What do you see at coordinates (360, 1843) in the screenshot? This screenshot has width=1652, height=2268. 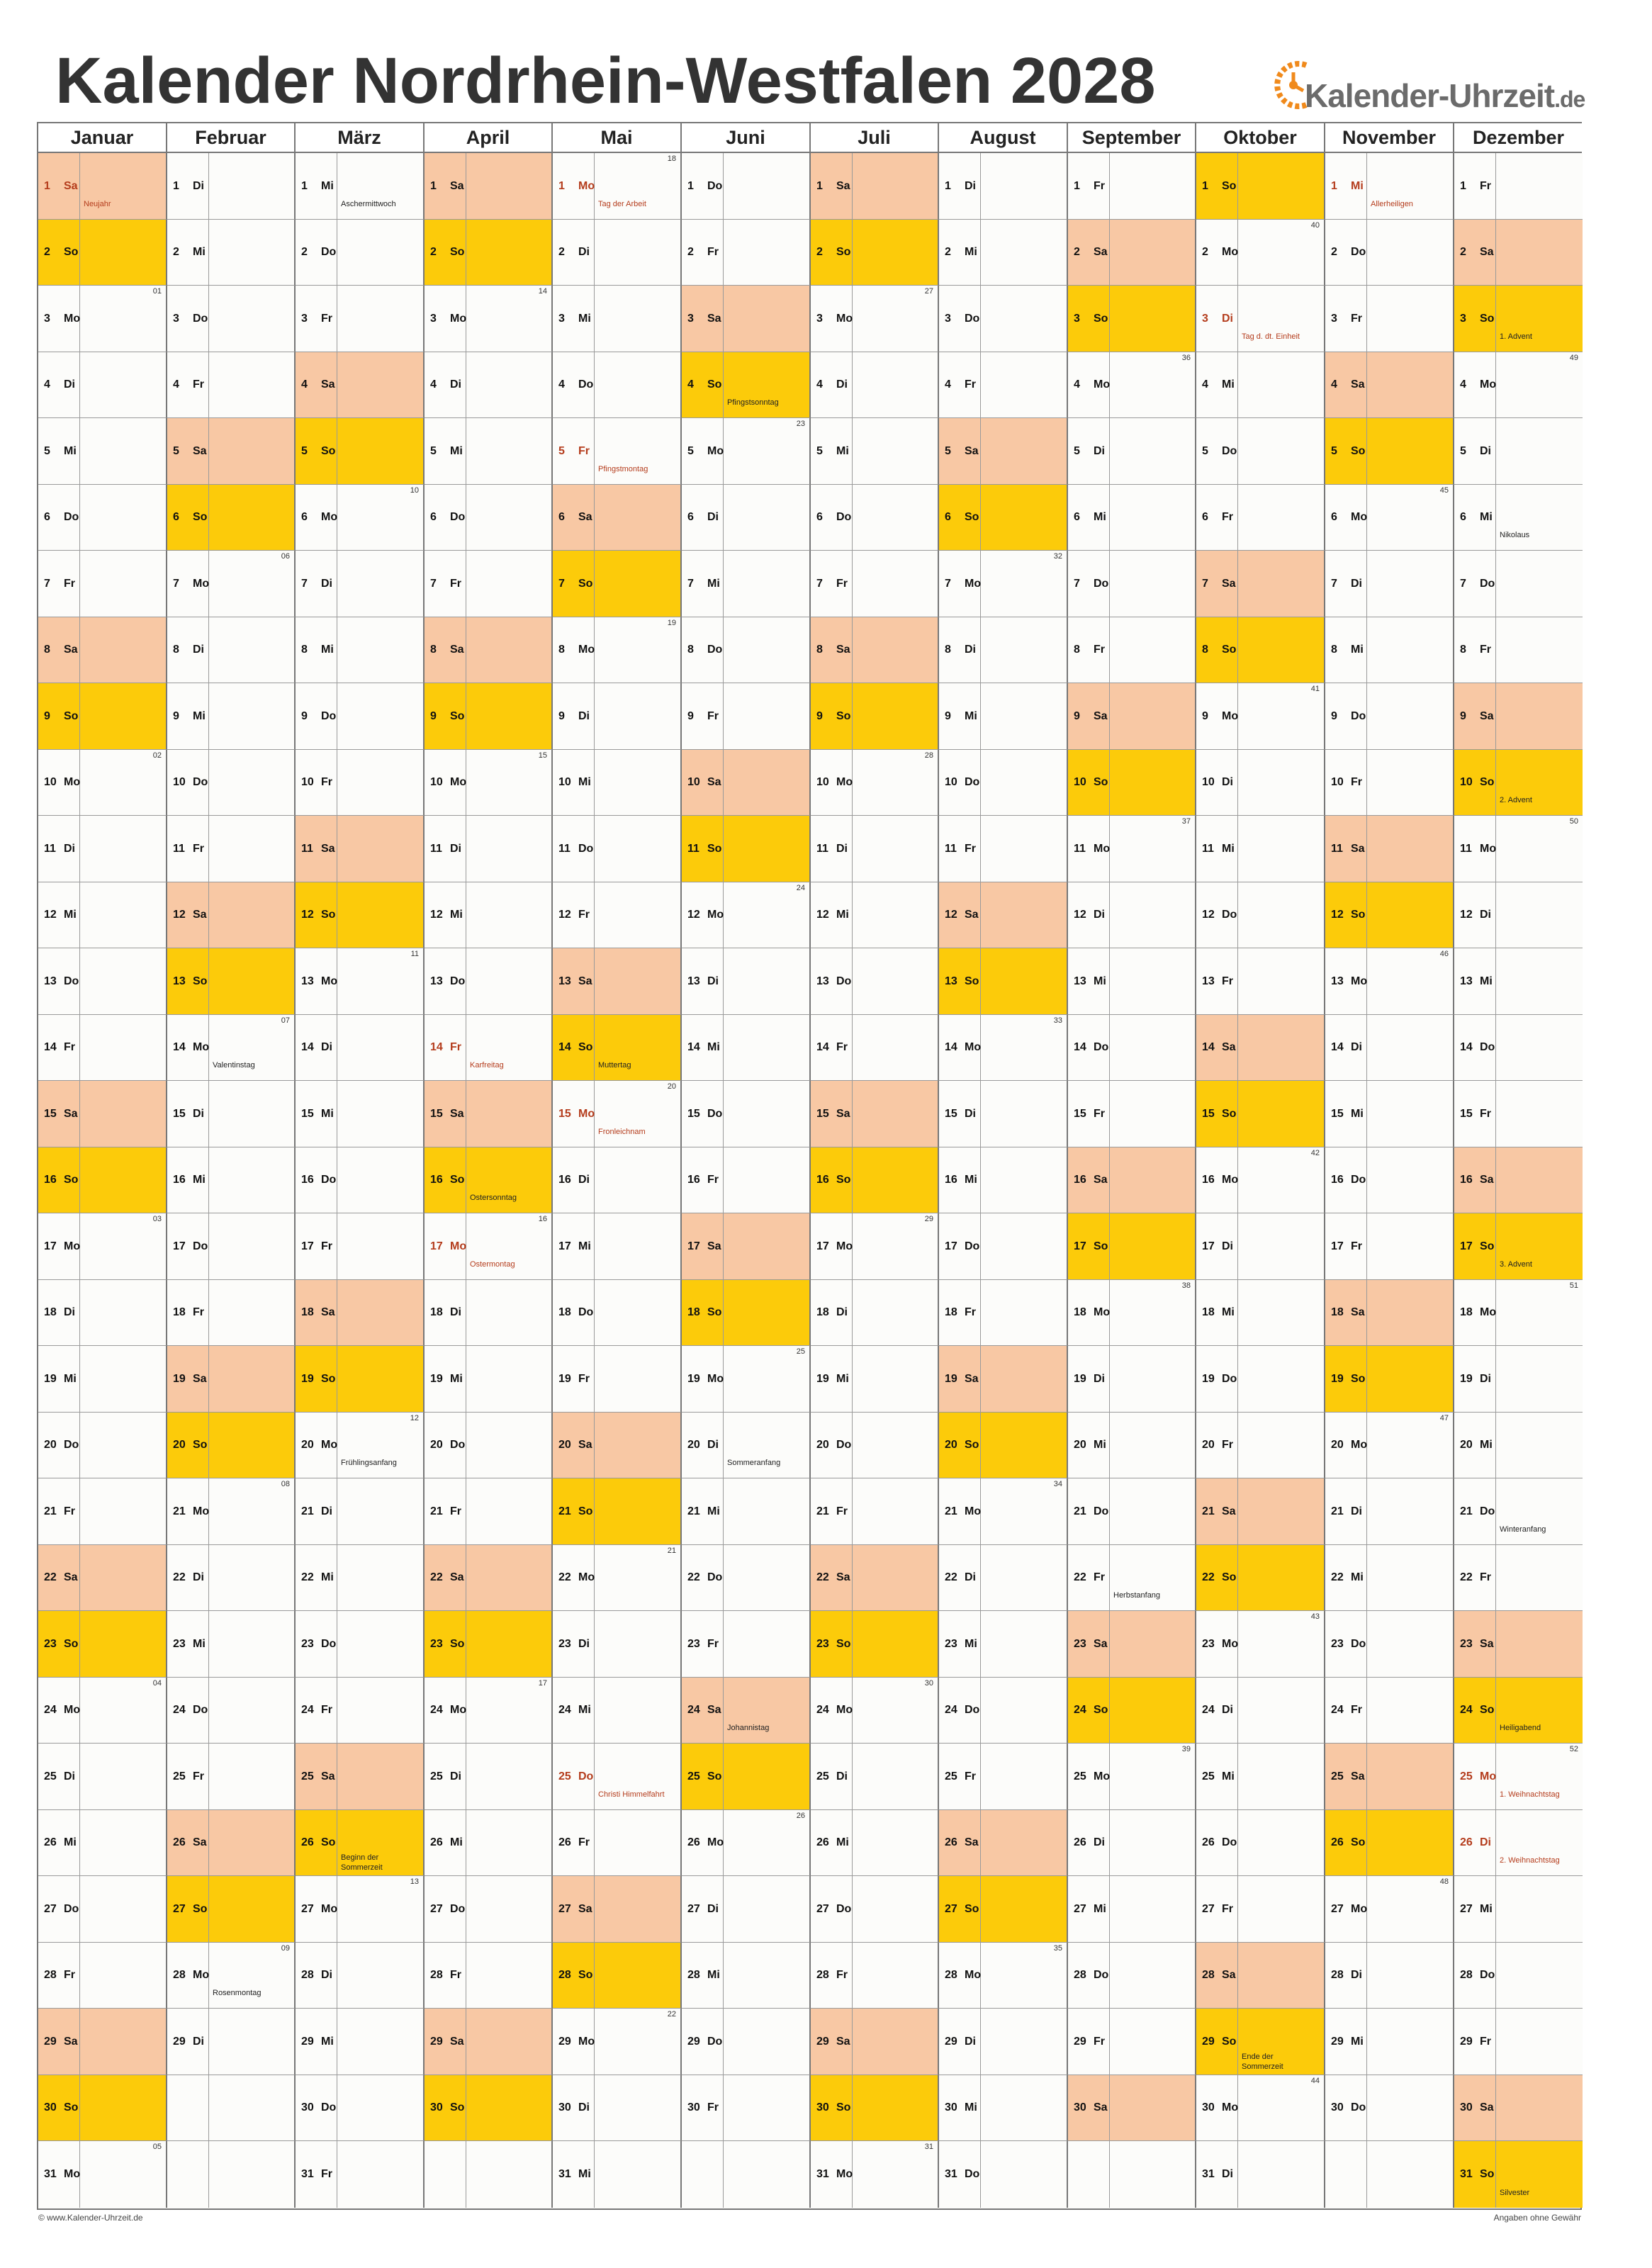 I see `day-cell: 26 So Beginn der Sommerzeit` at bounding box center [360, 1843].